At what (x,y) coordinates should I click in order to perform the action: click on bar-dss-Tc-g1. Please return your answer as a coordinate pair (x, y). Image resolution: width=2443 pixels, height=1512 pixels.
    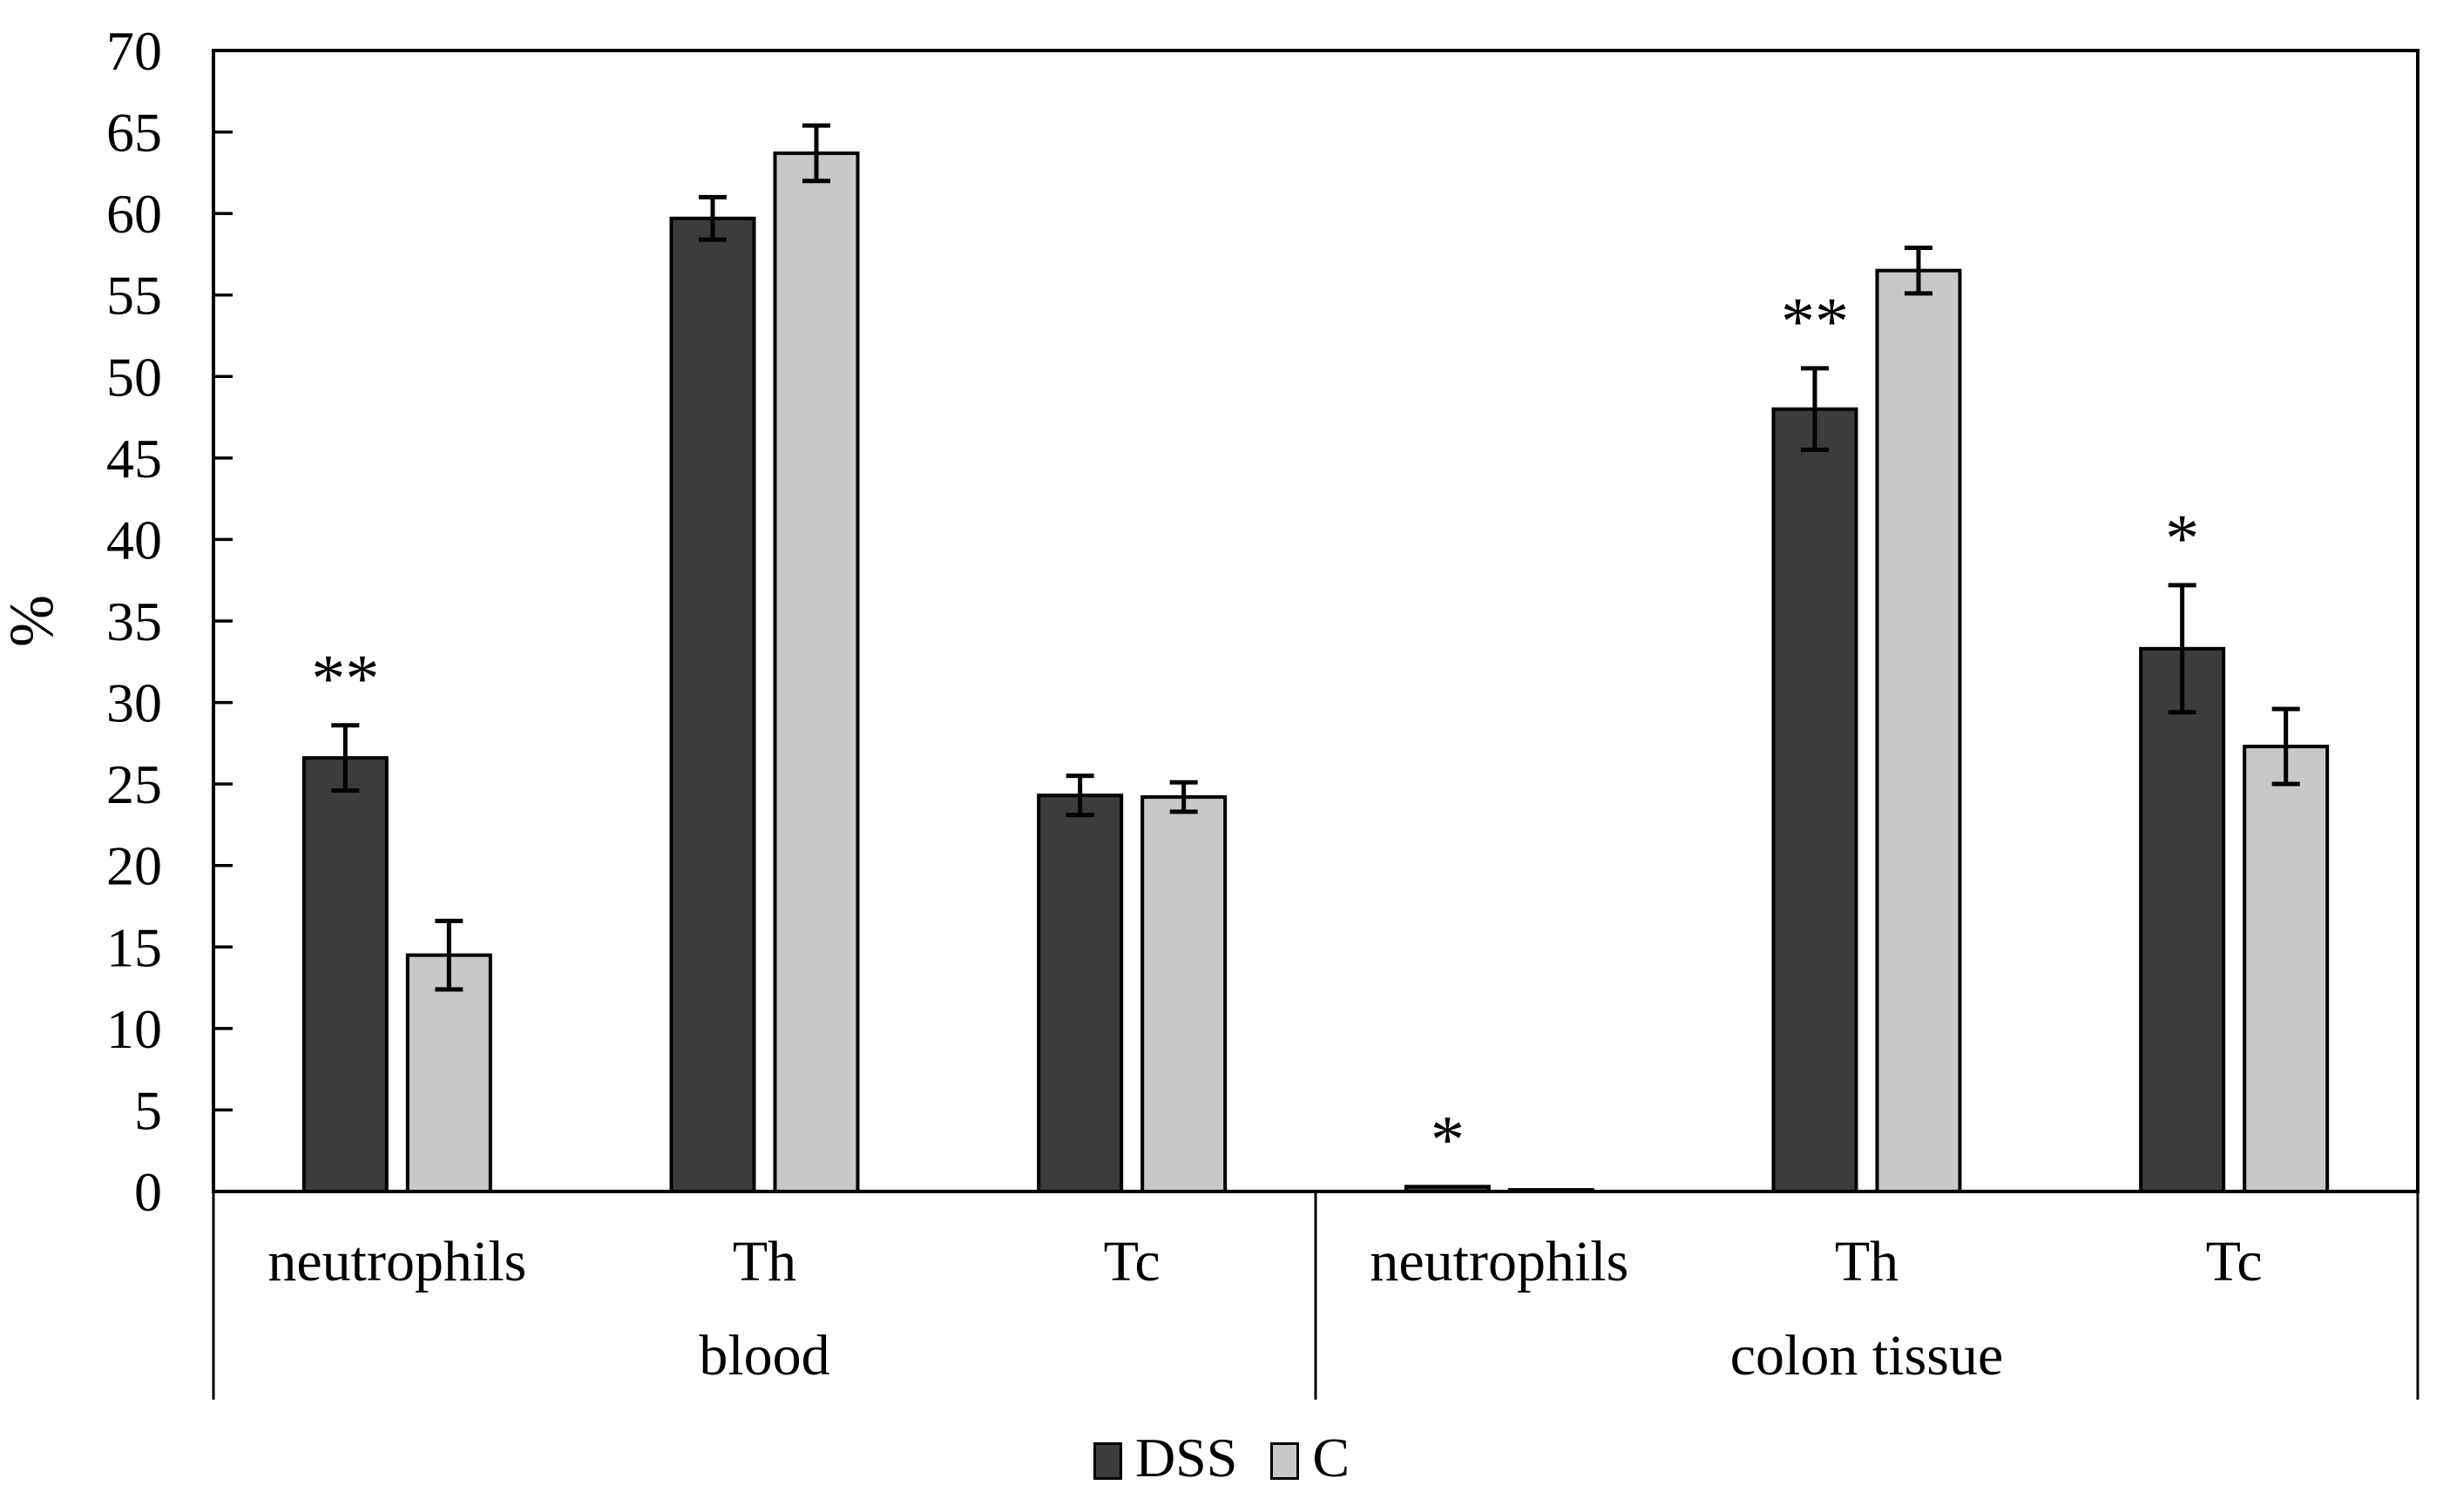
    Looking at the image, I should click on (2182, 919).